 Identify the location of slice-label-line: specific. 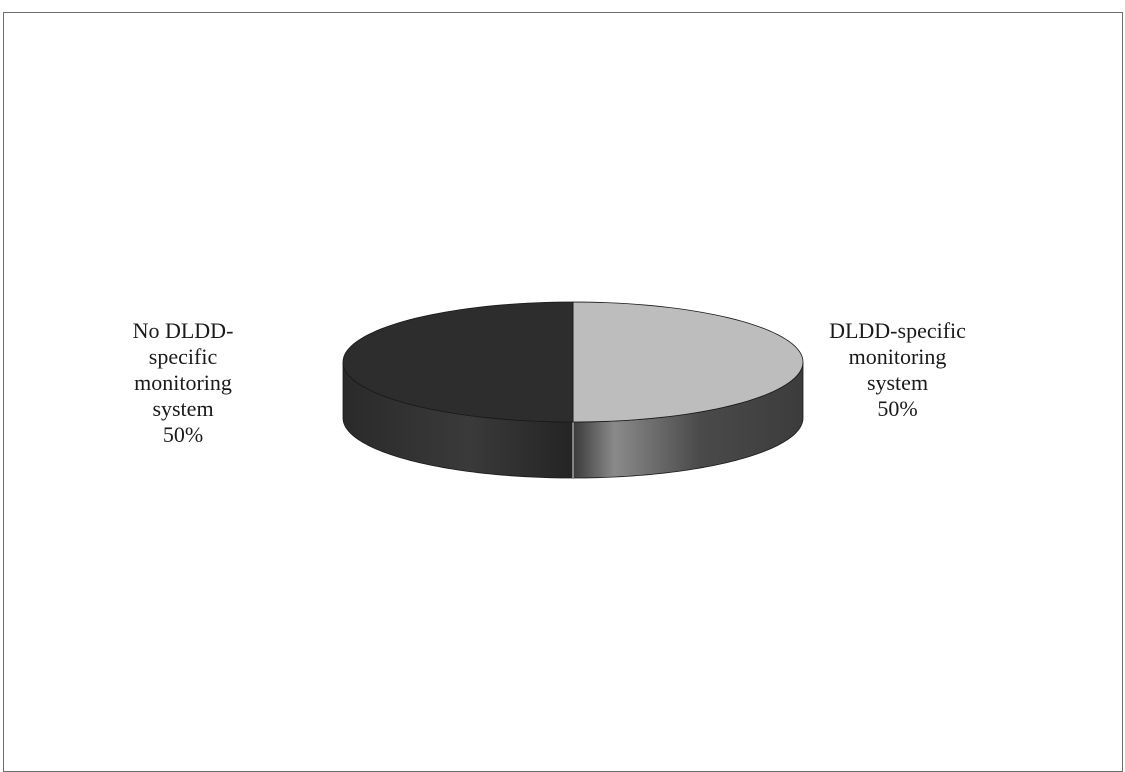
(183, 356).